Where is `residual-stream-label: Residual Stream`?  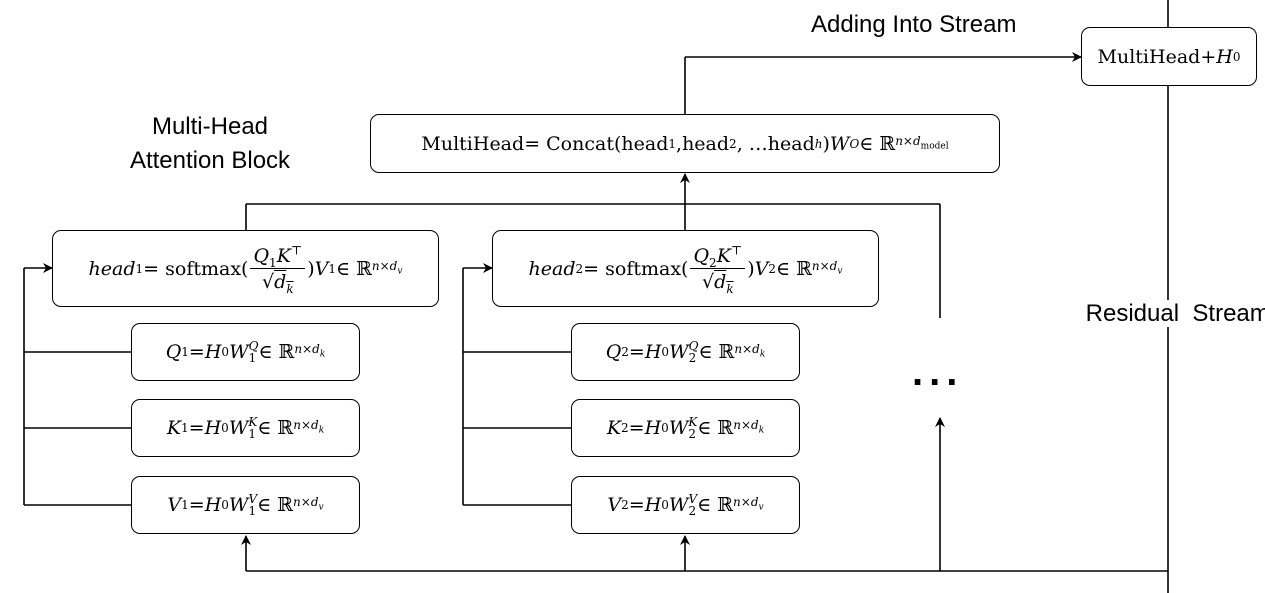 residual-stream-label: Residual Stream is located at coordinates (1162, 313).